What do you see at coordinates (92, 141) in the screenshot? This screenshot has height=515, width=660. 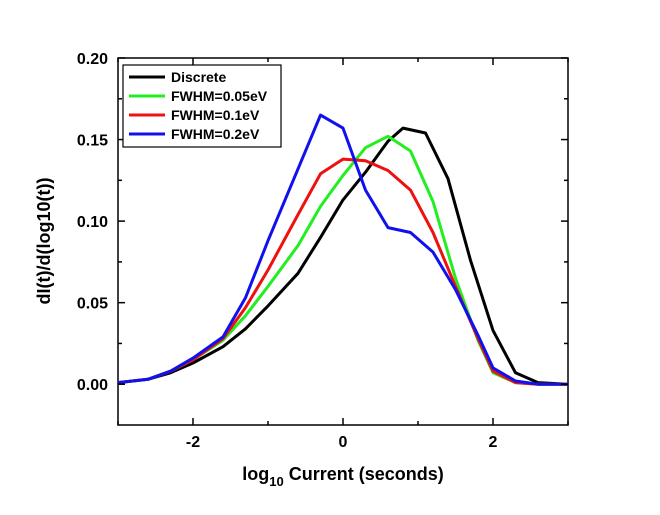 I see `y-tick-label: 0.15` at bounding box center [92, 141].